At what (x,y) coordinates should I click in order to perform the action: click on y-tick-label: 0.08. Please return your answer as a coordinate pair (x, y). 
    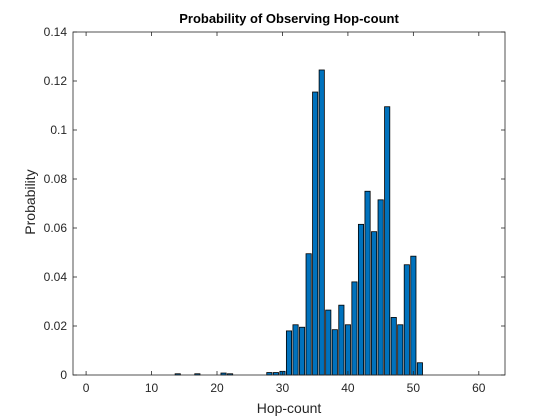
    Looking at the image, I should click on (56, 179).